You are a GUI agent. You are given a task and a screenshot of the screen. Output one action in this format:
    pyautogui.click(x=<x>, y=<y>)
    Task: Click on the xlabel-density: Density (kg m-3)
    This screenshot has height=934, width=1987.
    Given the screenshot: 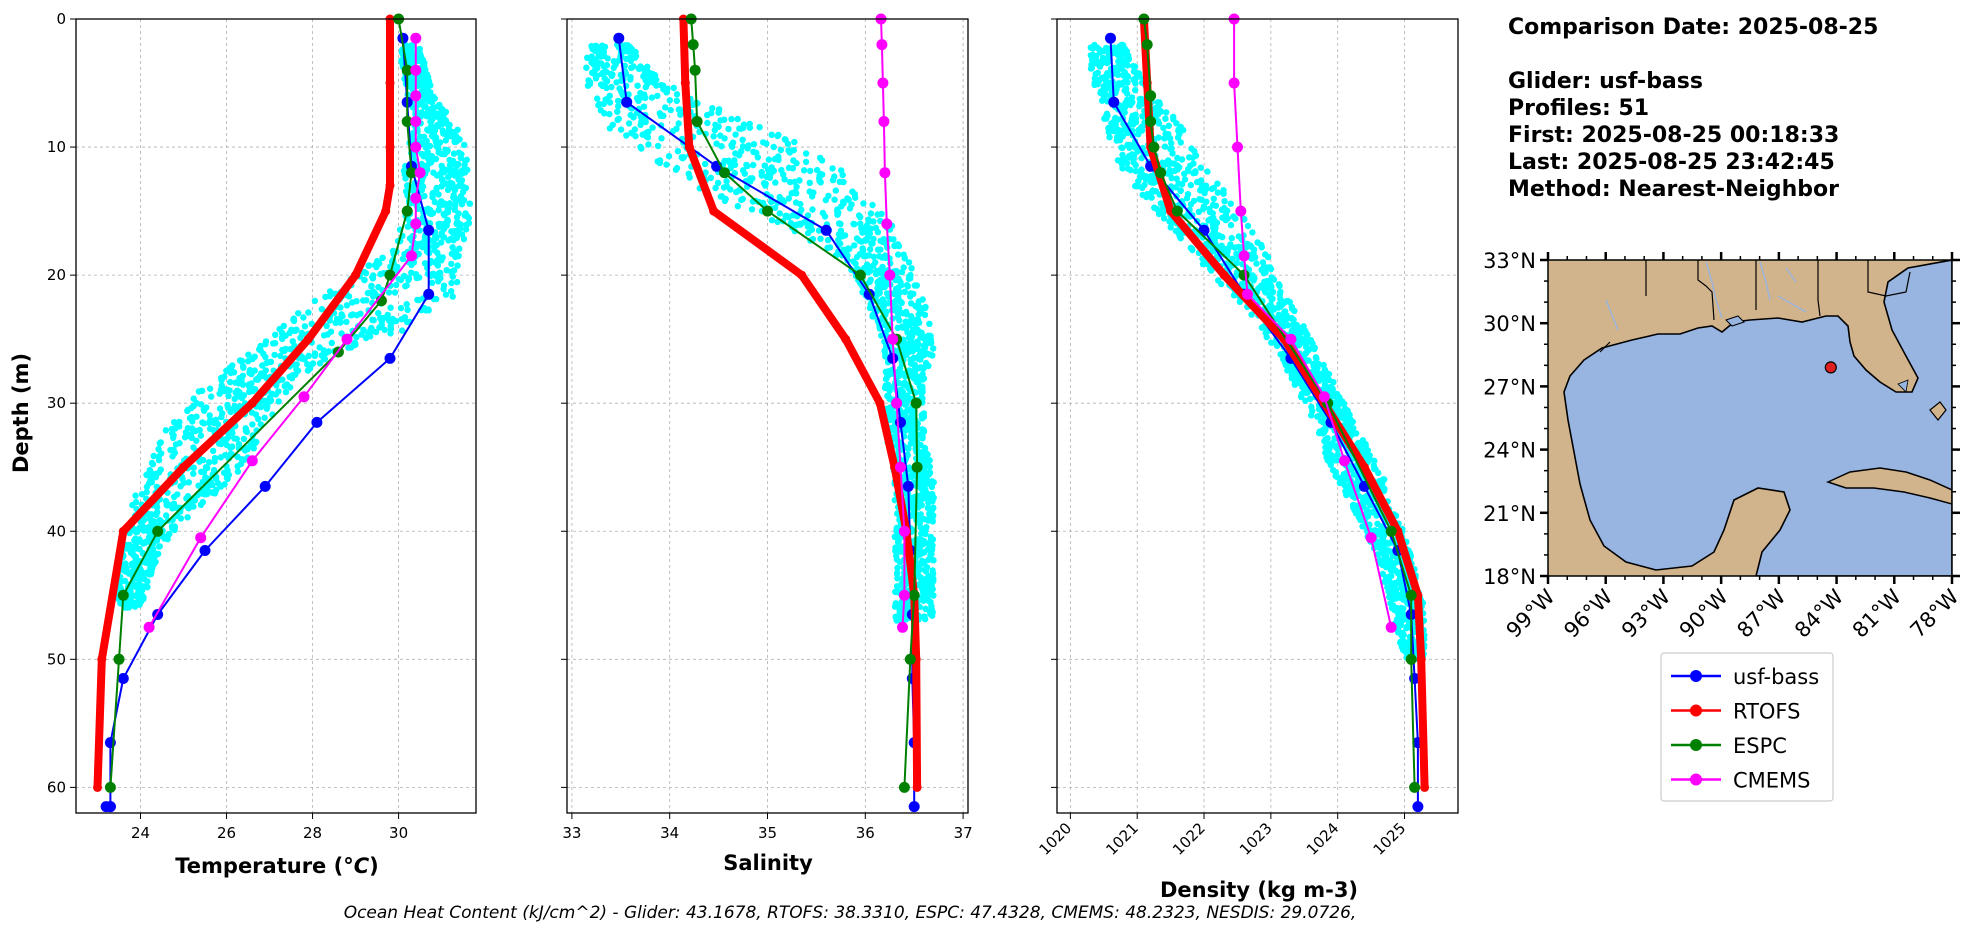 What is the action you would take?
    pyautogui.click(x=1259, y=890)
    